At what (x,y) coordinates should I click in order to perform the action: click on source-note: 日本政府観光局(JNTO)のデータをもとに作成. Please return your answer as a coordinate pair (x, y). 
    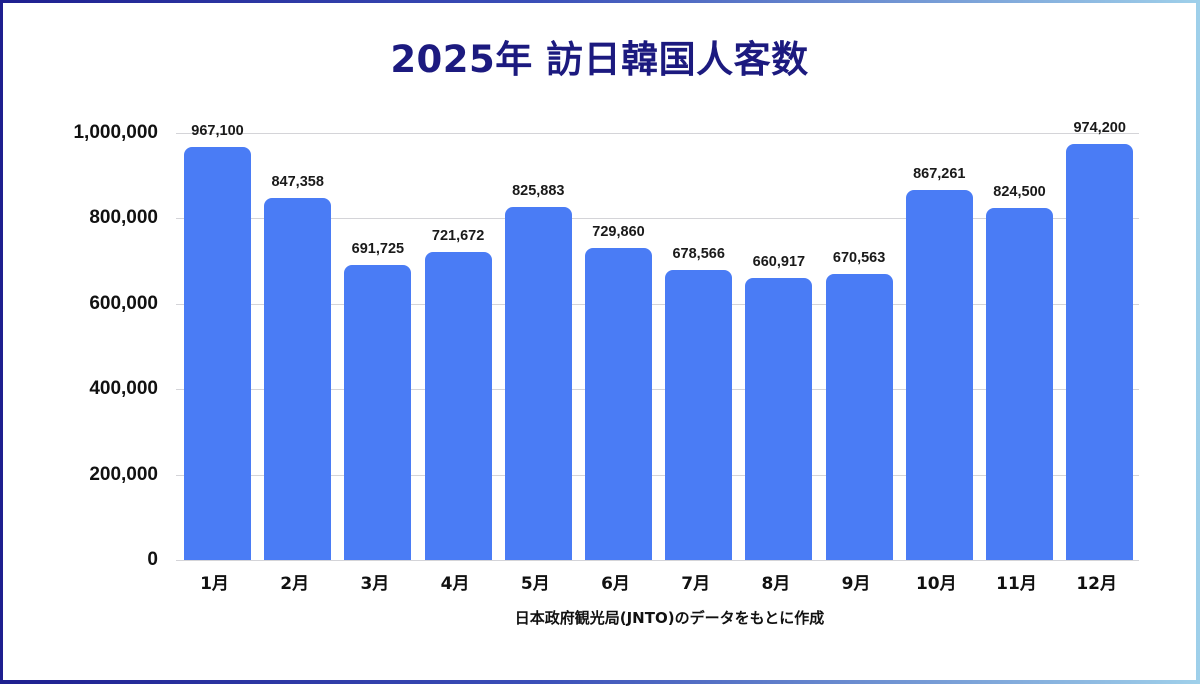
    Looking at the image, I should click on (669, 618).